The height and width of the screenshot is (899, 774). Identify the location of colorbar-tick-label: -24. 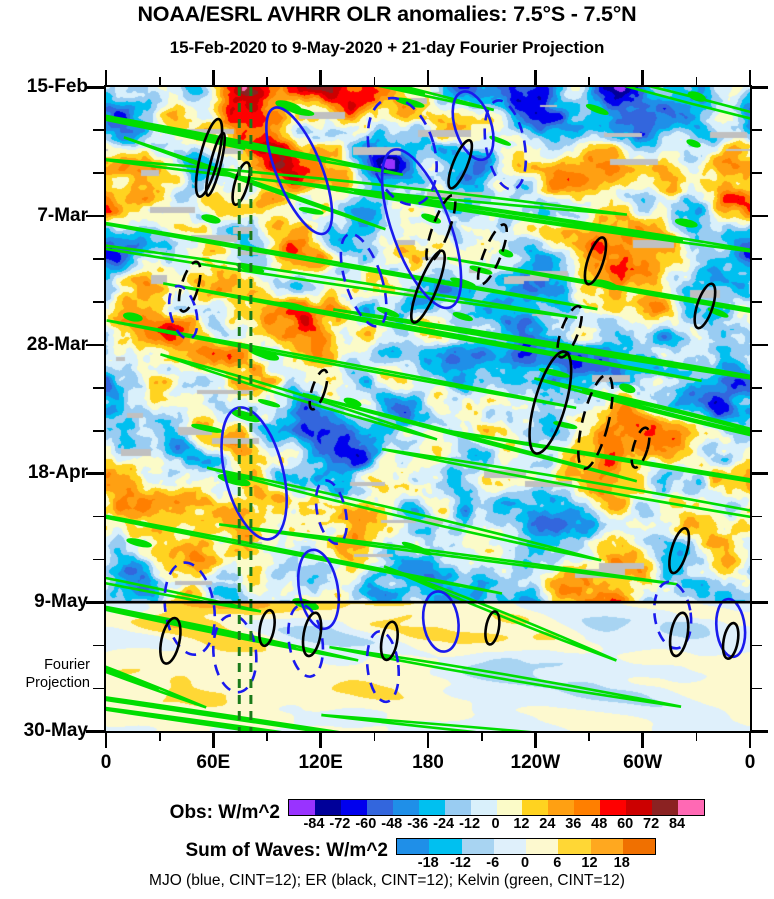
(444, 824).